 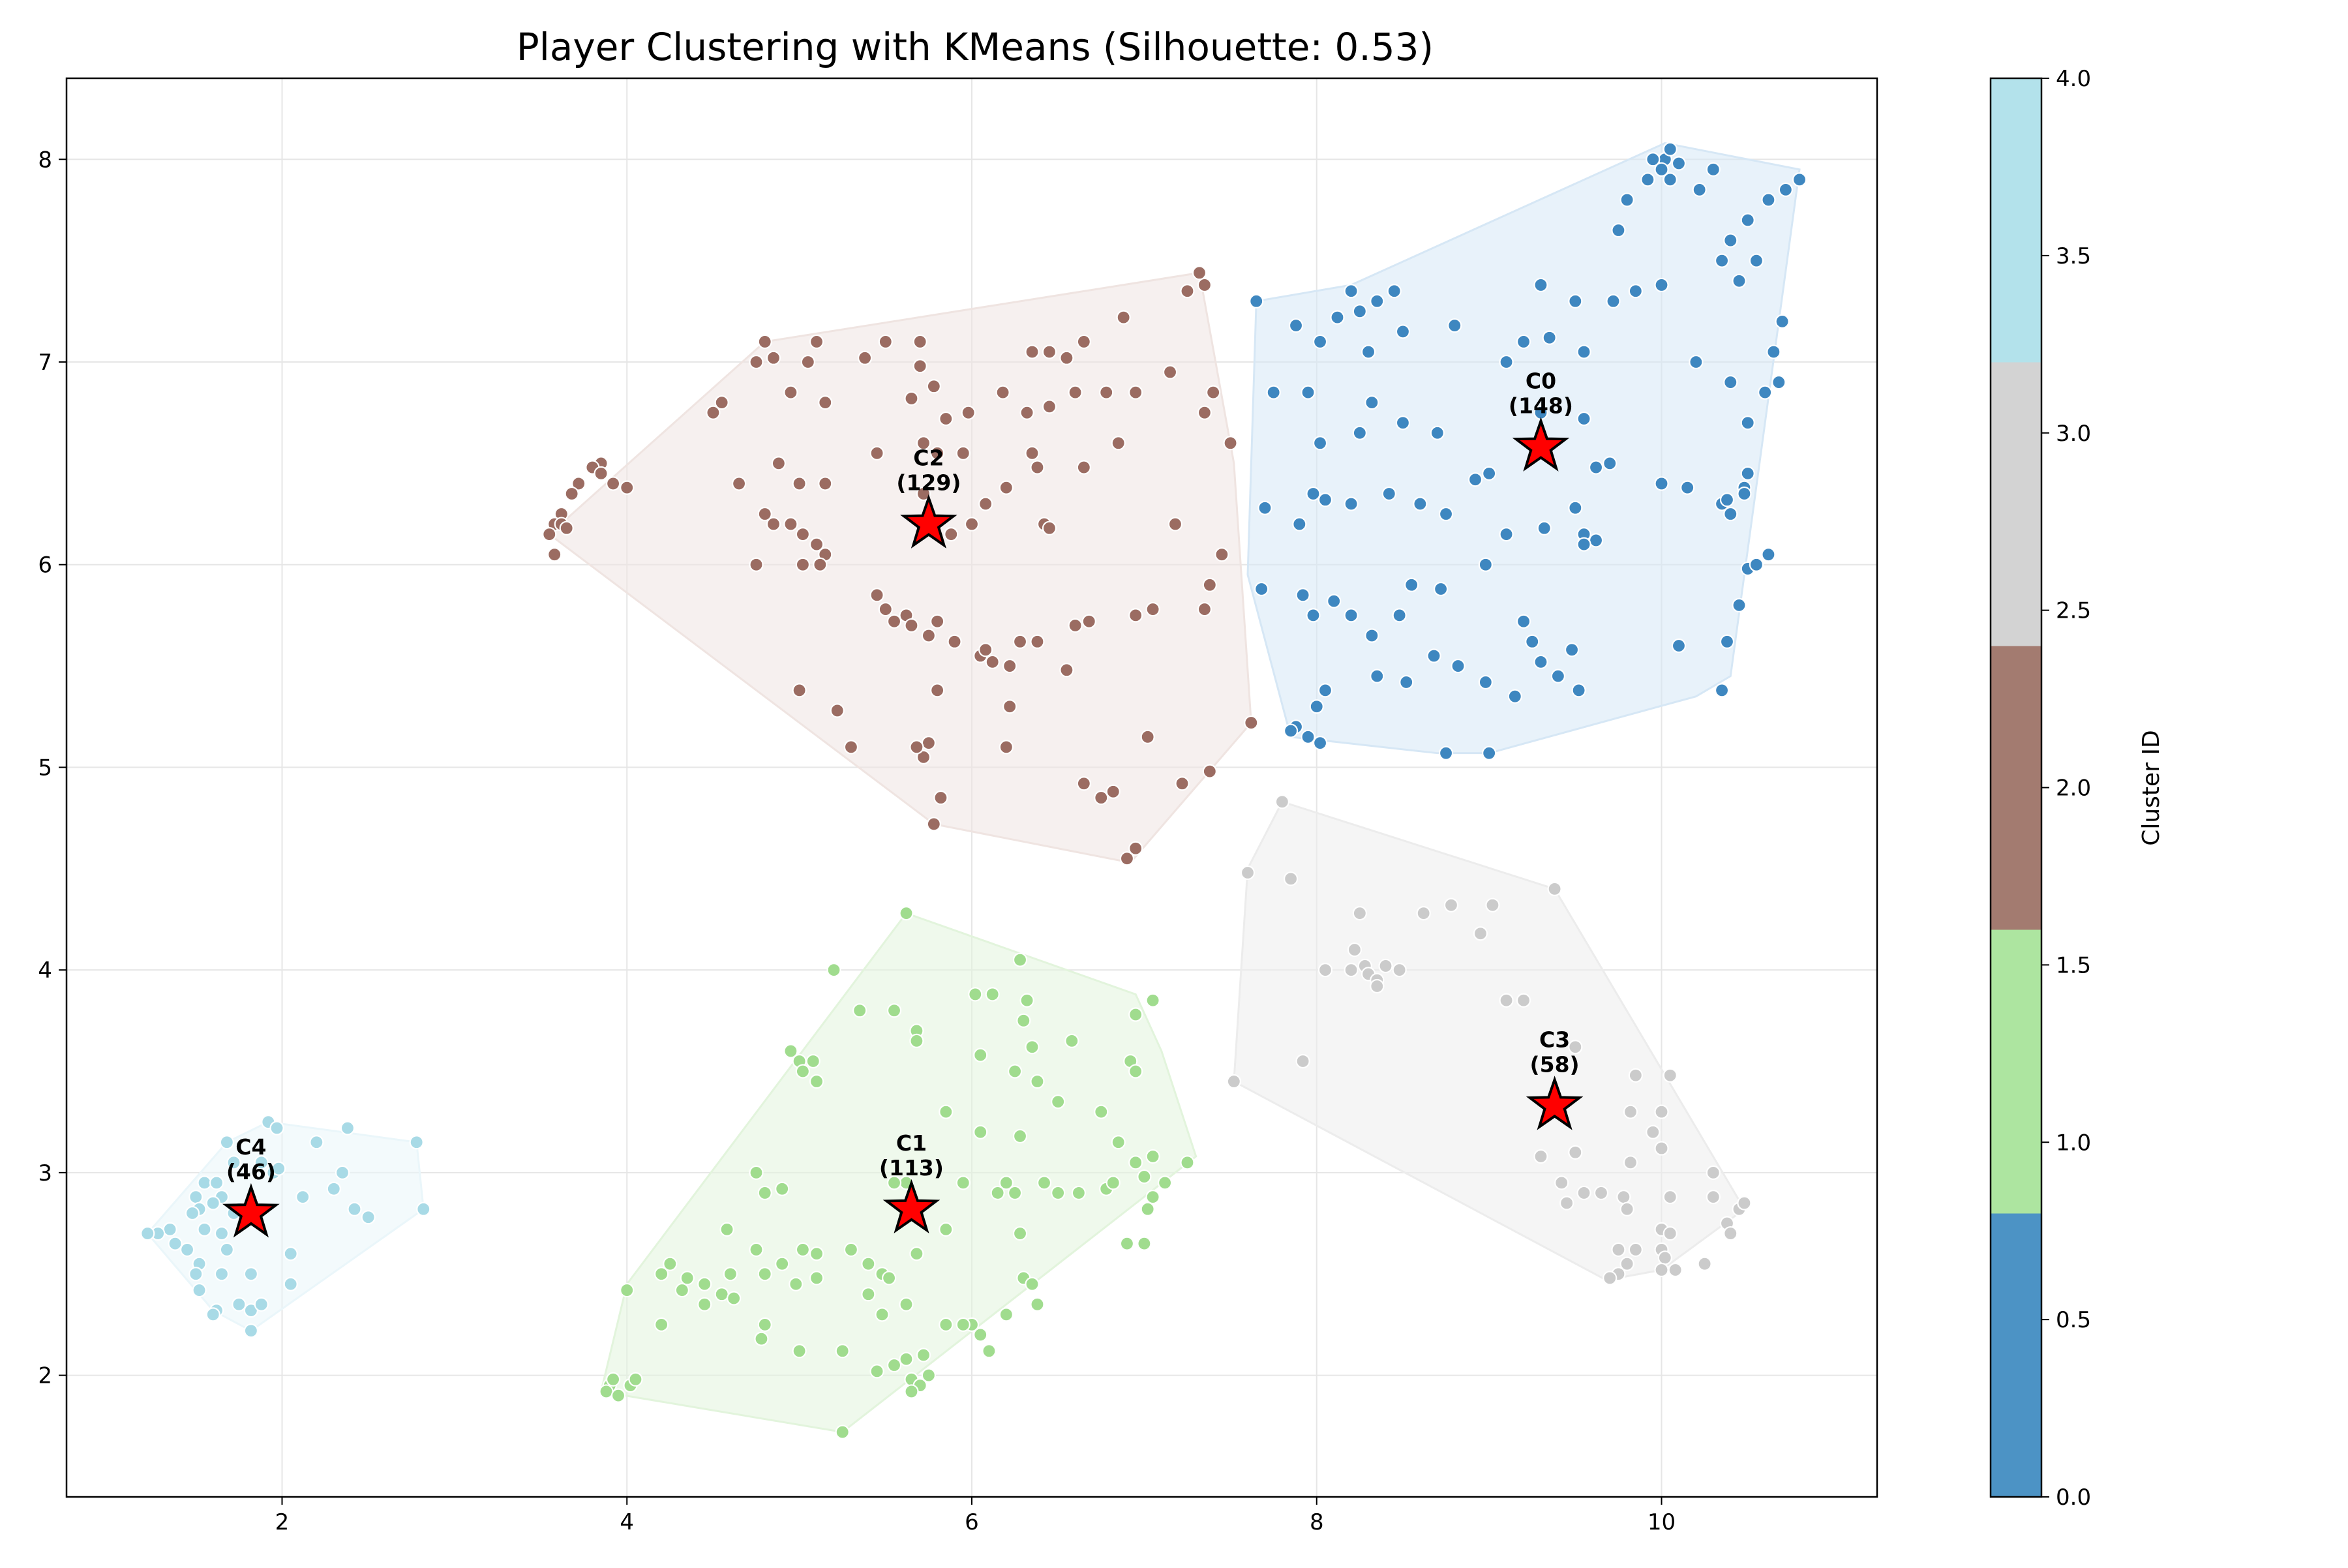 What do you see at coordinates (911, 1168) in the screenshot?
I see `cluster-1-centroid-count: (113)` at bounding box center [911, 1168].